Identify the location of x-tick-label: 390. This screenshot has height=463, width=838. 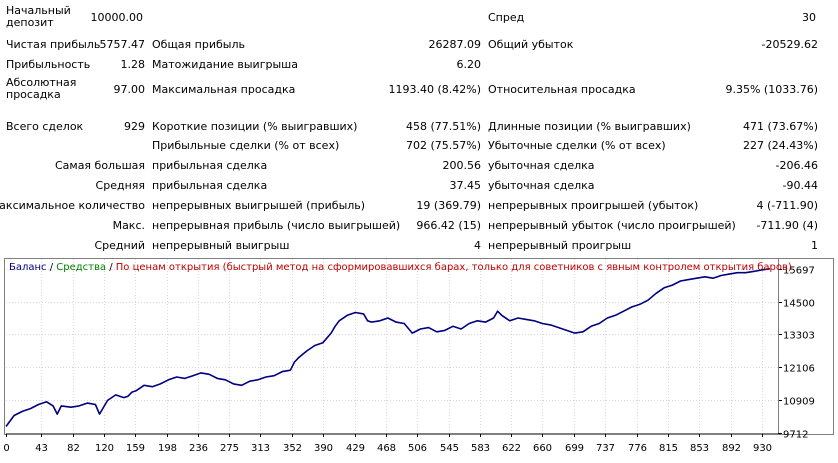
(323, 448).